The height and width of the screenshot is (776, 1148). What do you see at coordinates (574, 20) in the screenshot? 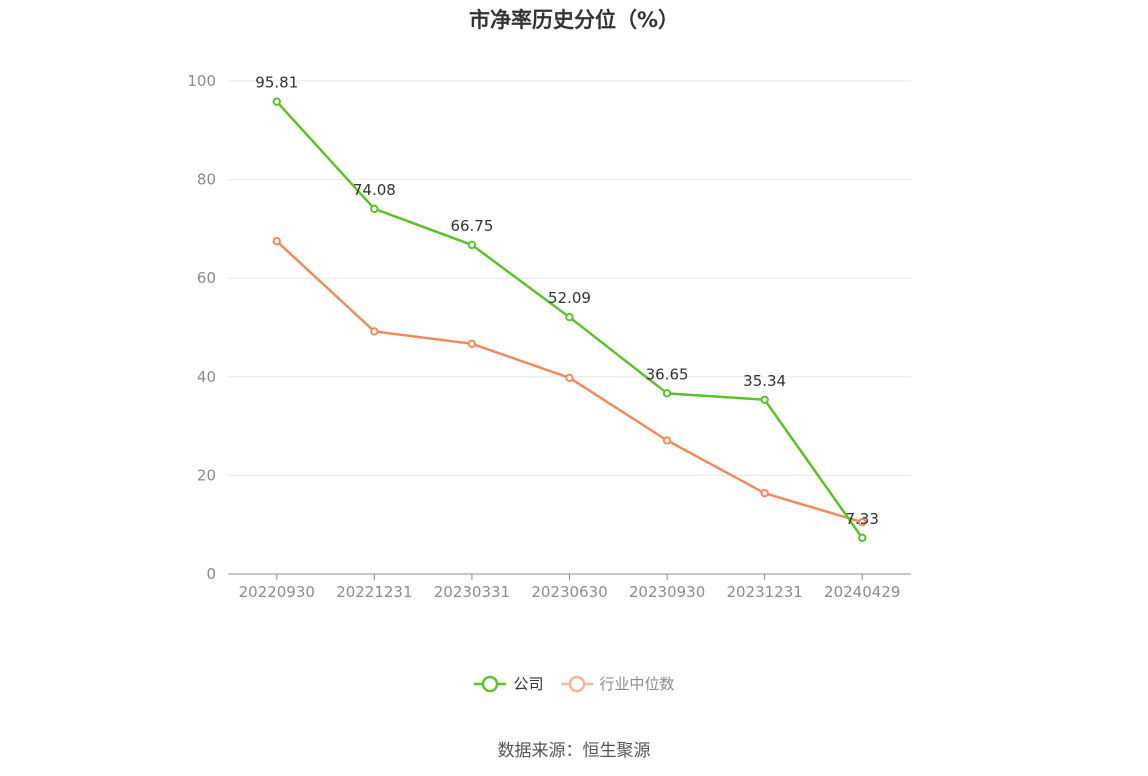
I see `chart-title: 市净率历史分位（%）` at bounding box center [574, 20].